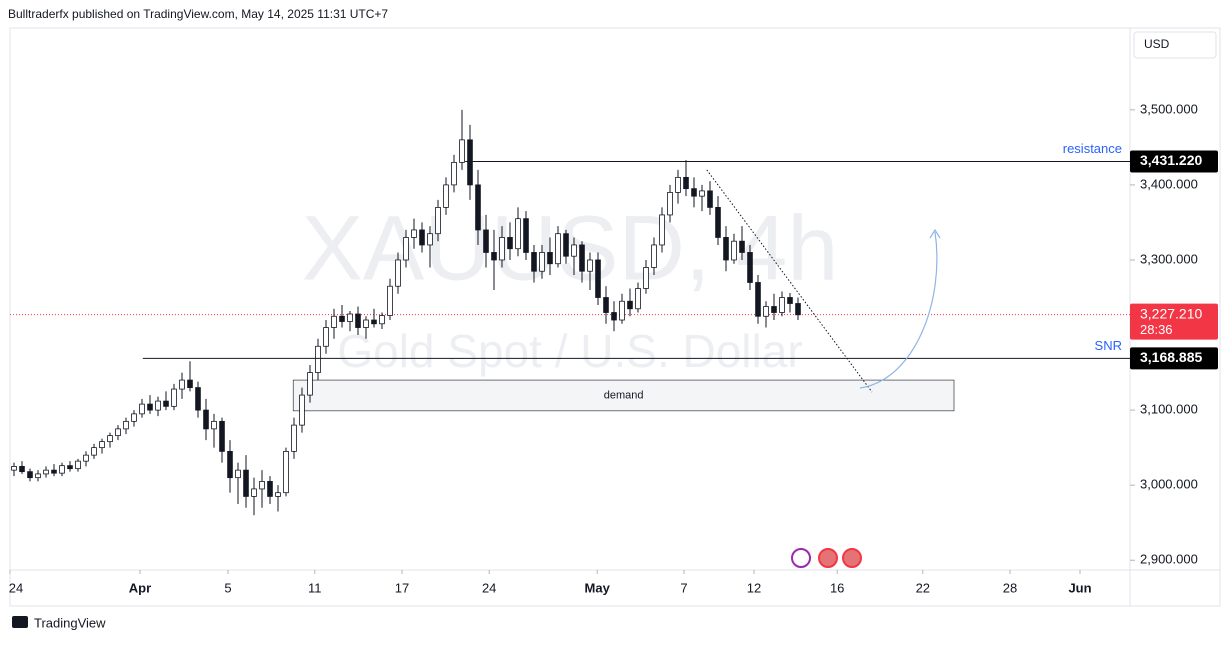 This screenshot has width=1232, height=647. I want to click on countdown: 28:36, so click(1156, 329).